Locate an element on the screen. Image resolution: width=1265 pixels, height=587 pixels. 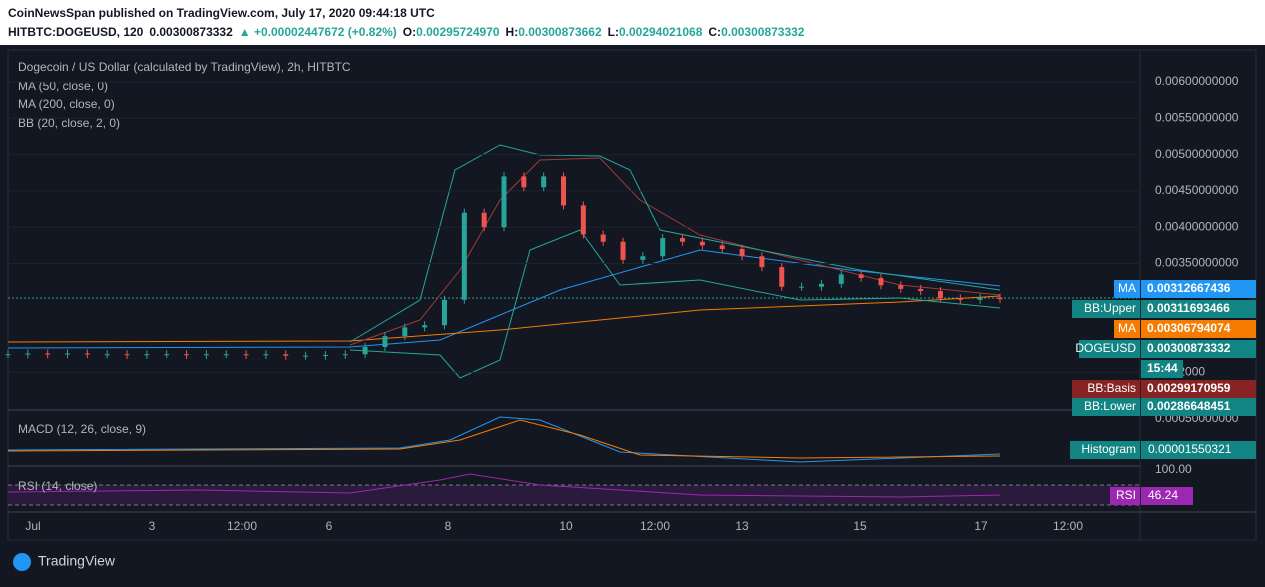
x-tick-label: 6 is located at coordinates (329, 526).